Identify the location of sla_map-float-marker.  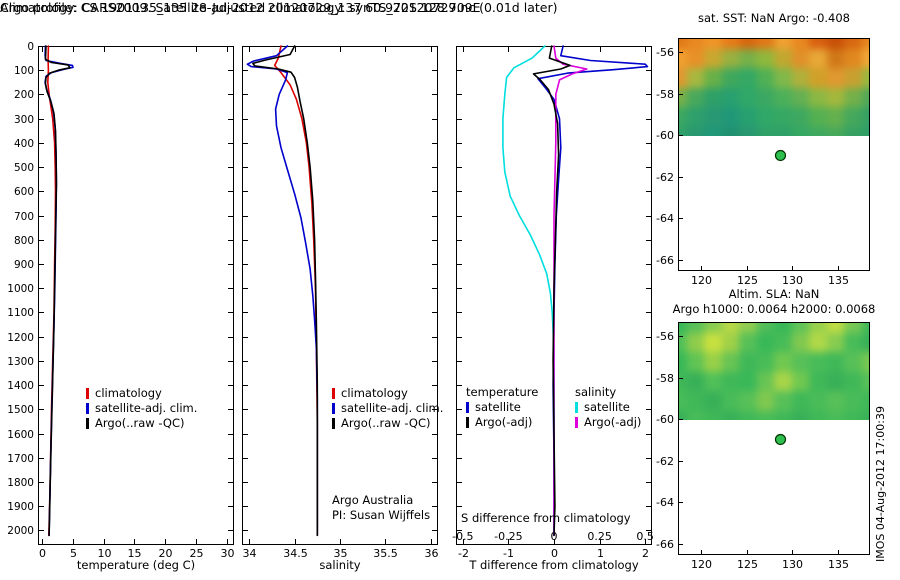
(780, 439).